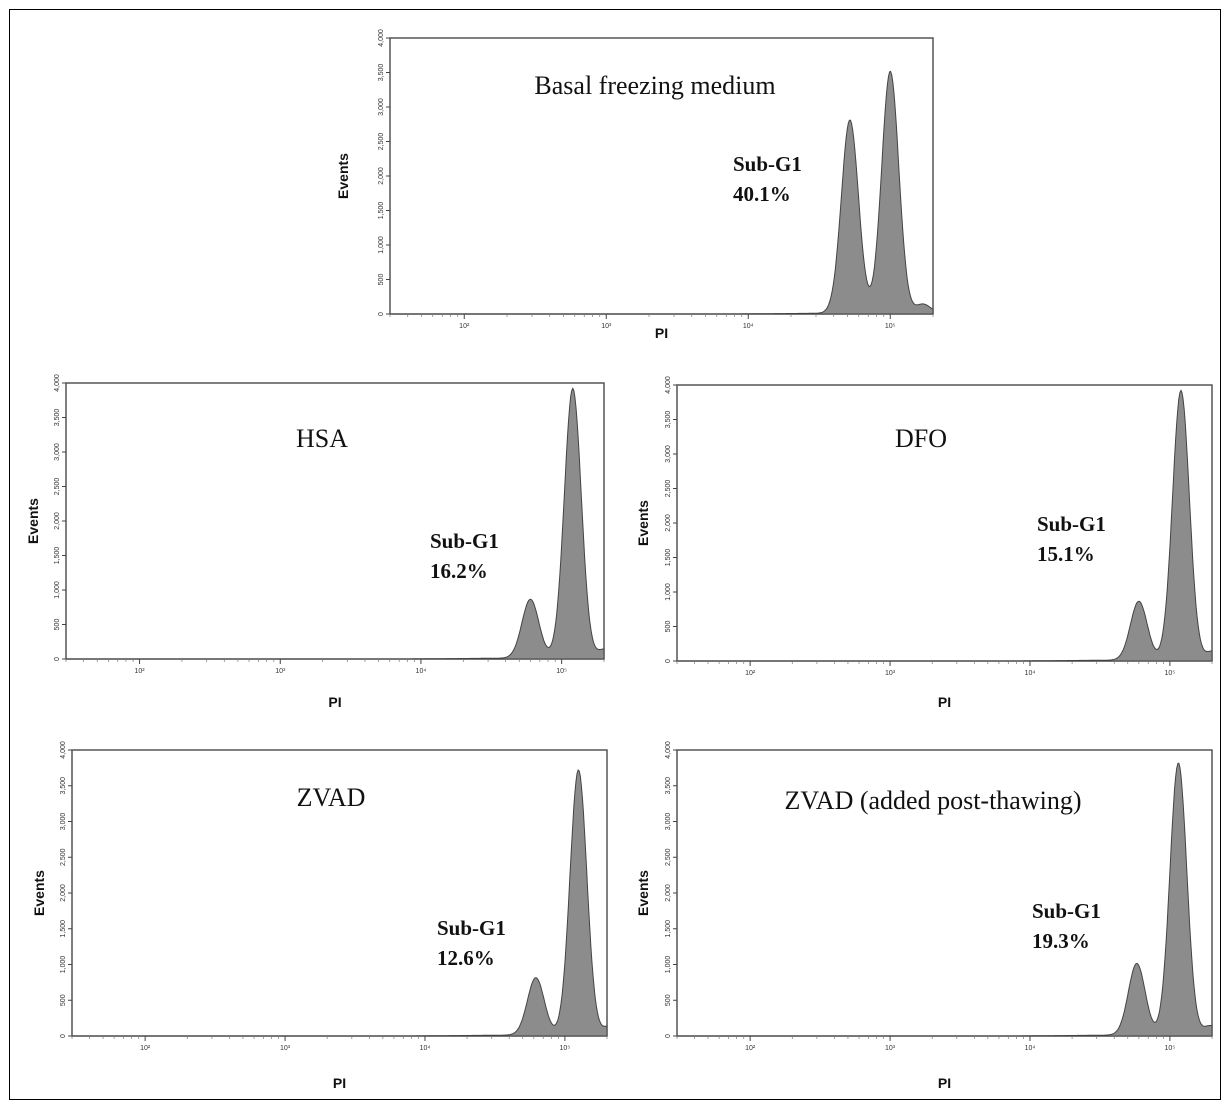  What do you see at coordinates (654, 85) in the screenshot?
I see `panel-title: Basal freezing medium` at bounding box center [654, 85].